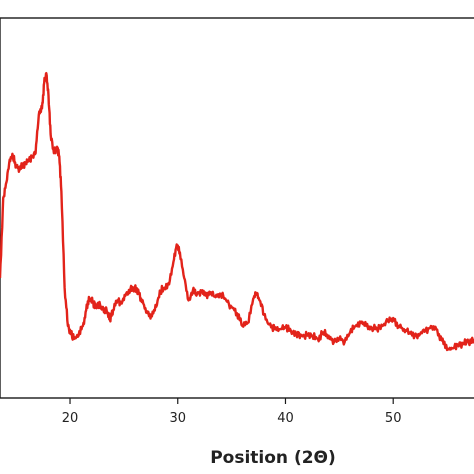  Describe the element at coordinates (273, 458) in the screenshot. I see `x-axis-title: Position (2Θ)` at that location.